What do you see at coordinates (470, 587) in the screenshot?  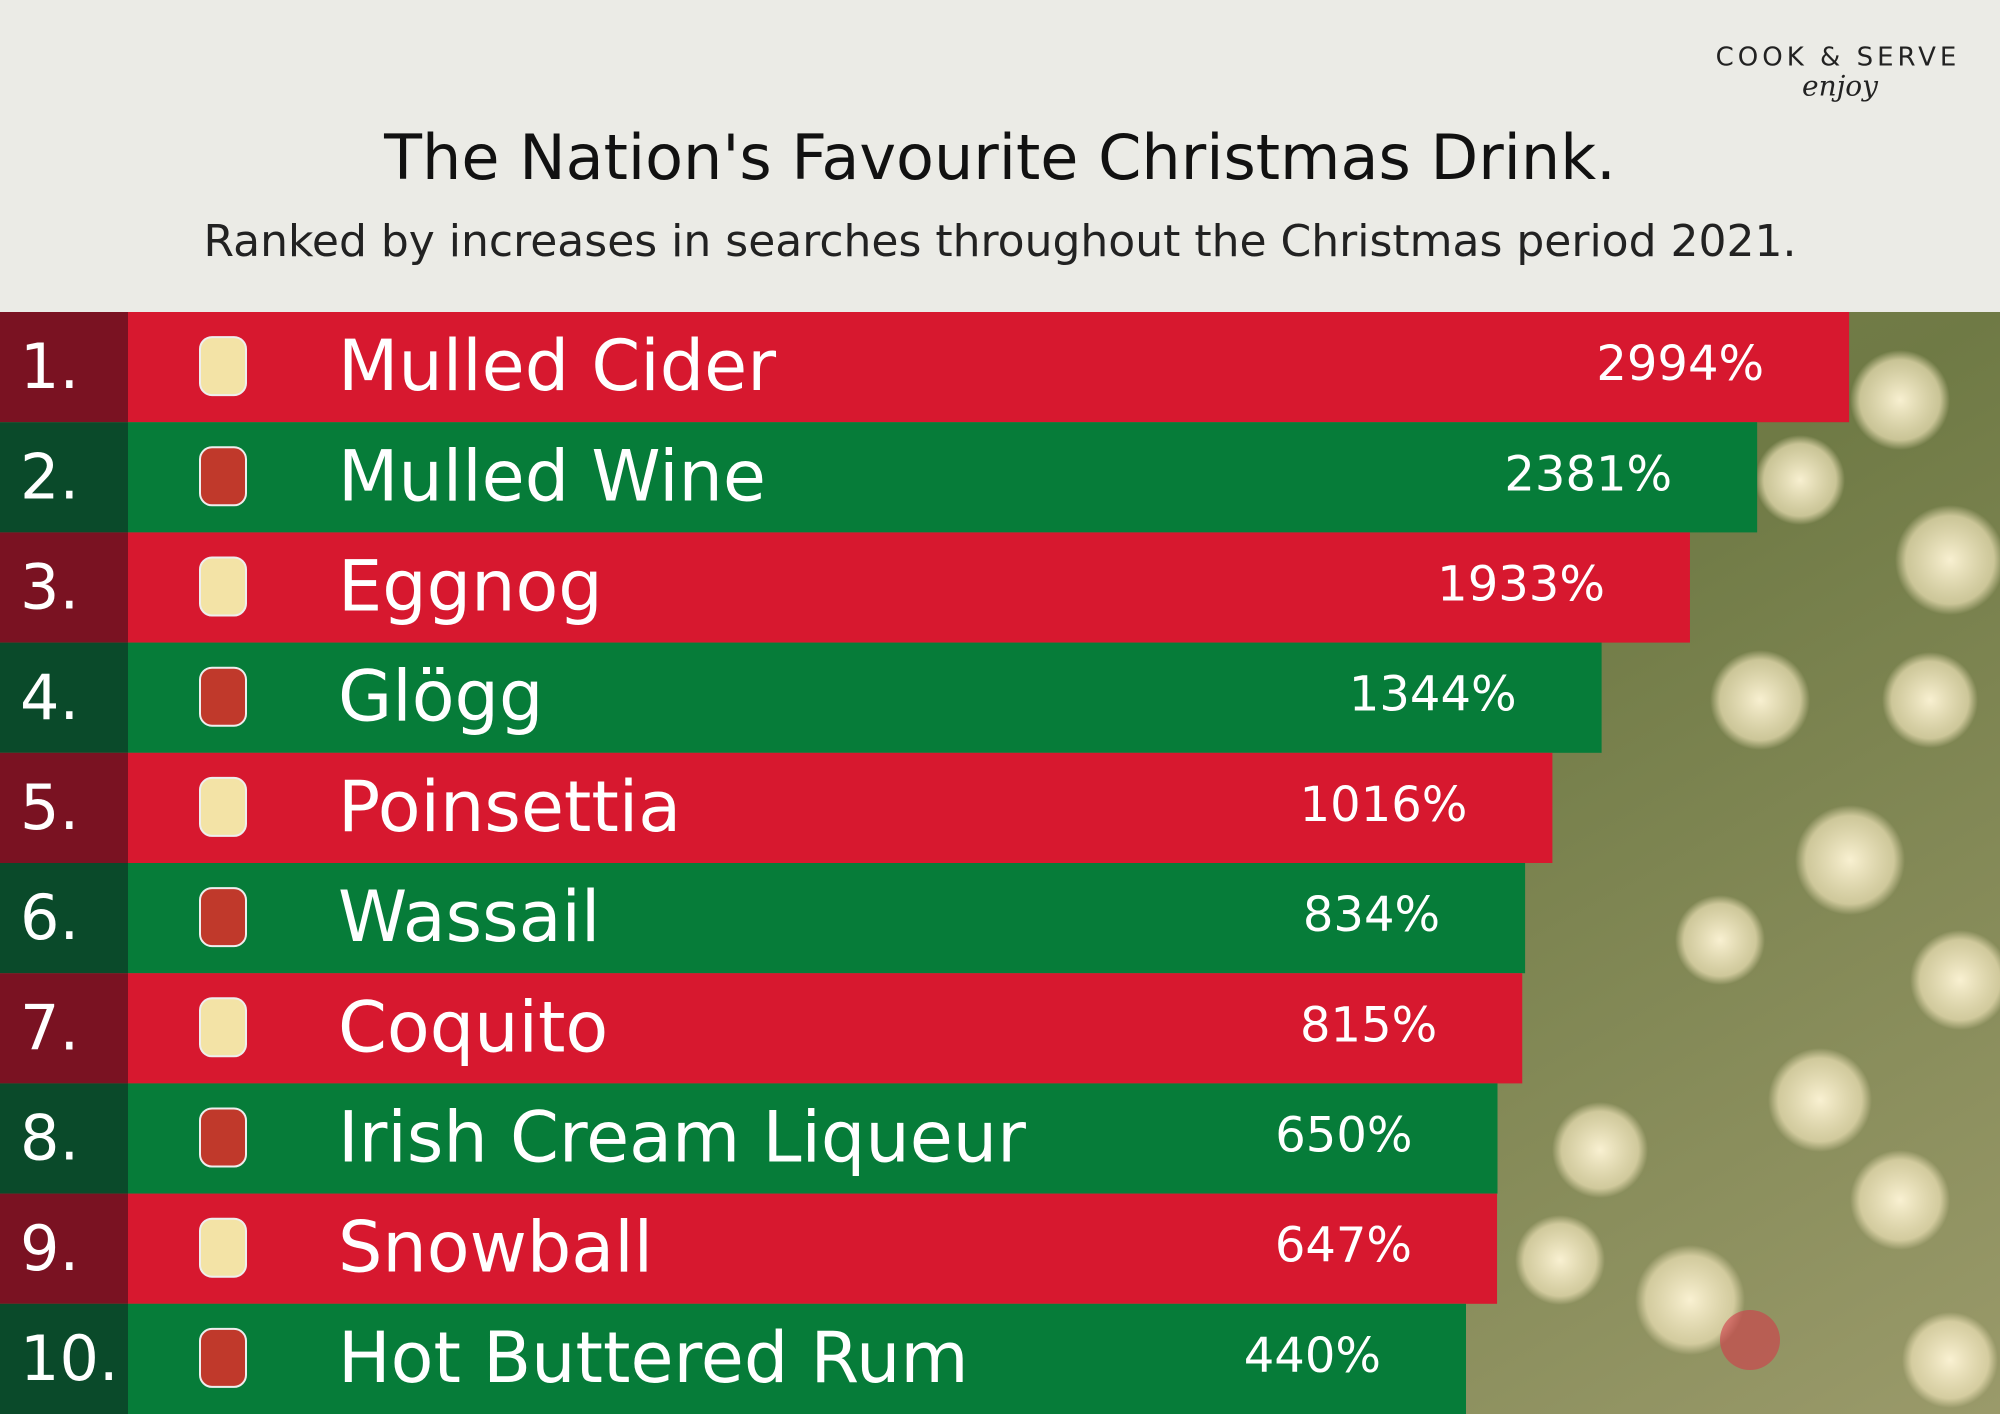 I see `drink-name: Eggnog` at bounding box center [470, 587].